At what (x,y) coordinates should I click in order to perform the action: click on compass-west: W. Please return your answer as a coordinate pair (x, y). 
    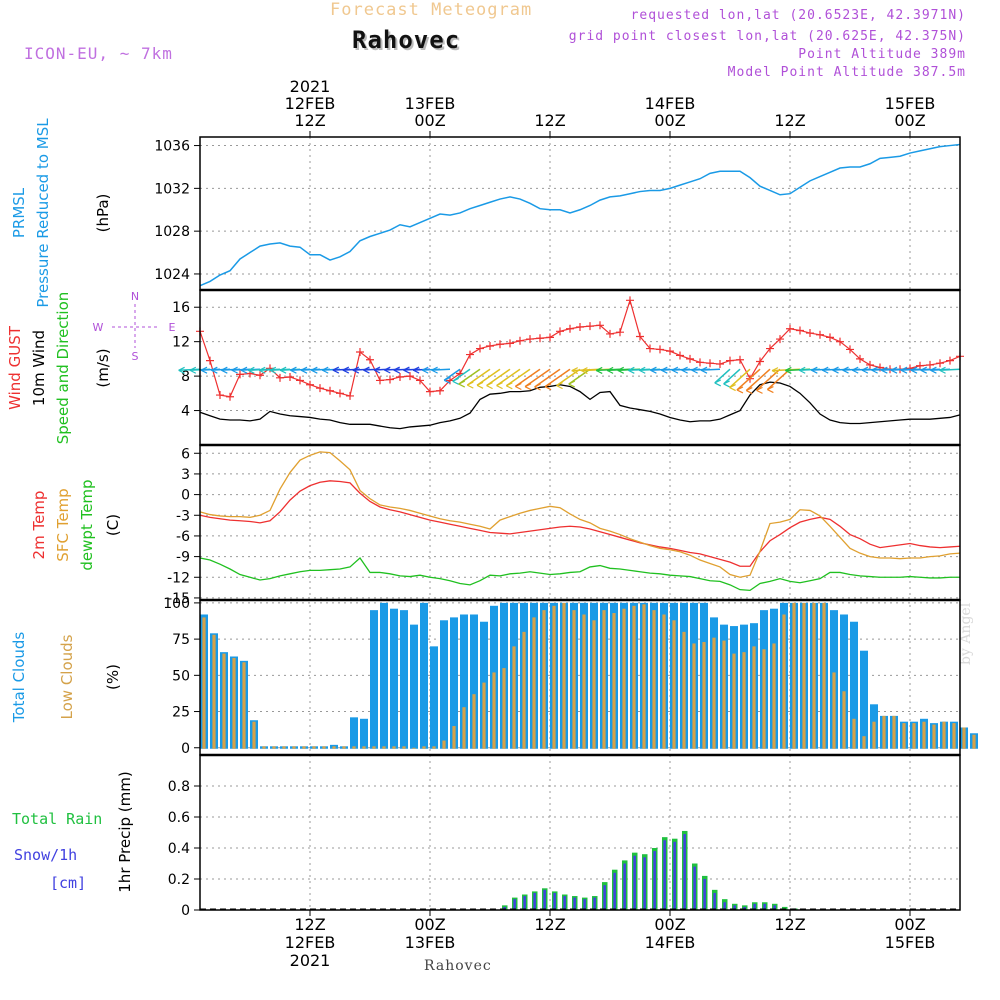
    Looking at the image, I should click on (98, 327).